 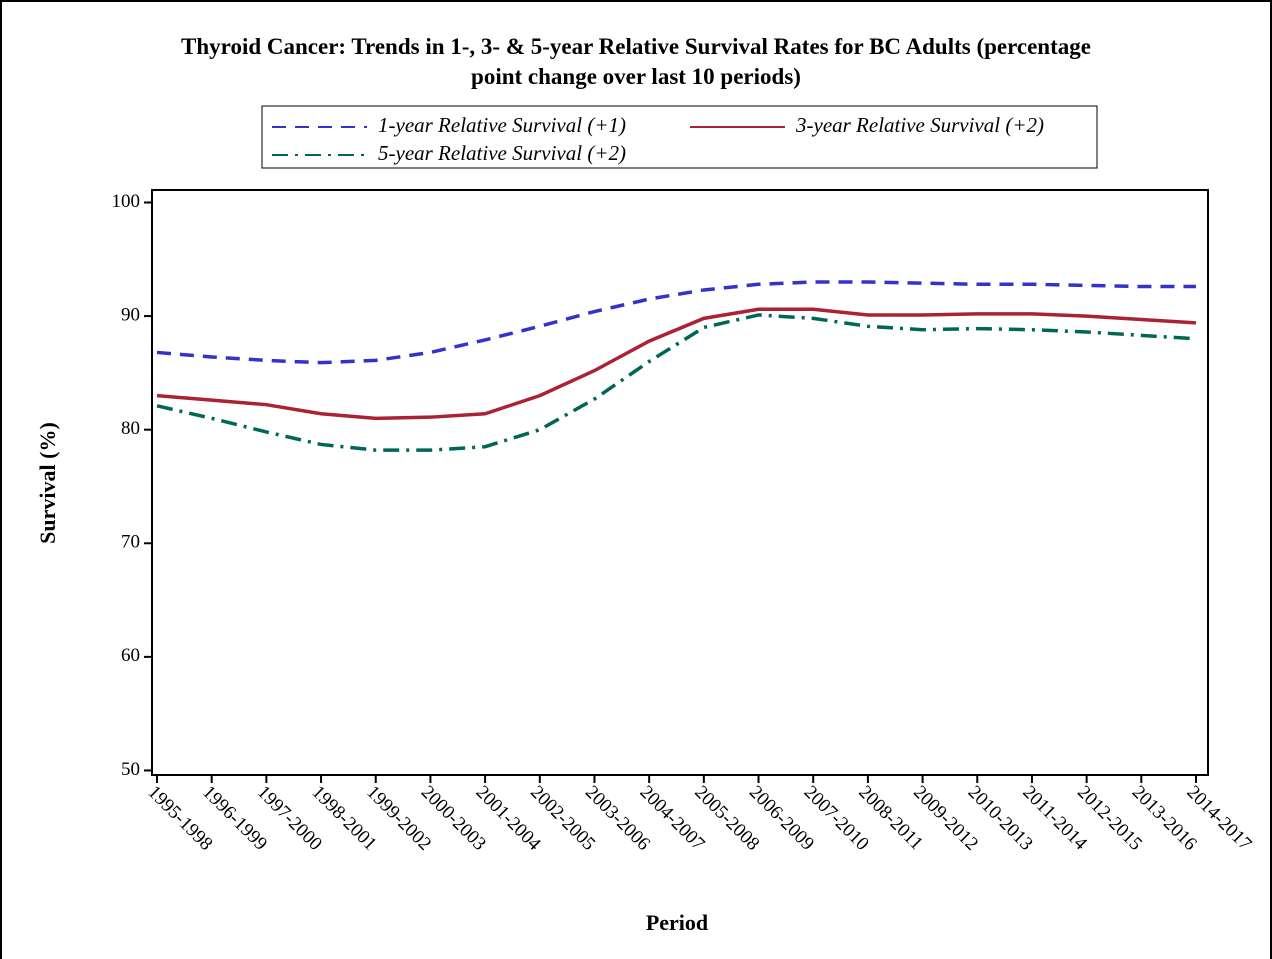 What do you see at coordinates (919, 125) in the screenshot?
I see `legend-label: 3-year Relative Survival (+2)` at bounding box center [919, 125].